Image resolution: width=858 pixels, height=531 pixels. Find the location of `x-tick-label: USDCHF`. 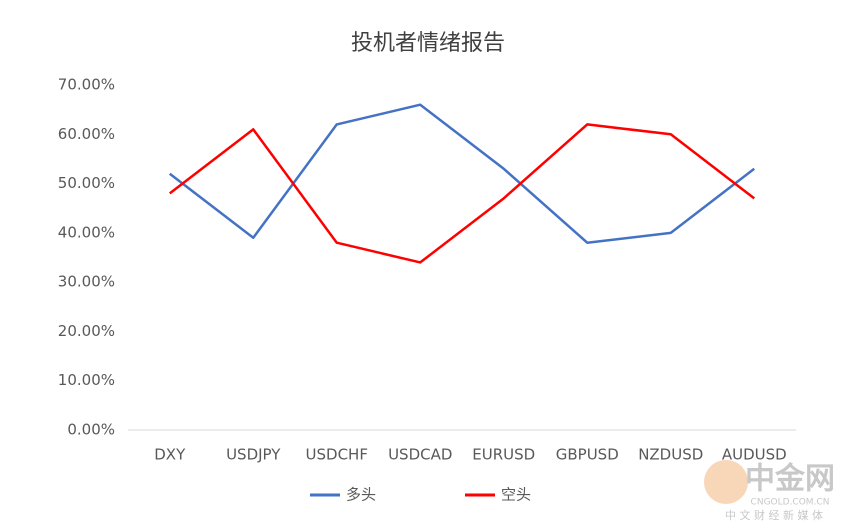

x-tick-label: USDCHF is located at coordinates (337, 455).